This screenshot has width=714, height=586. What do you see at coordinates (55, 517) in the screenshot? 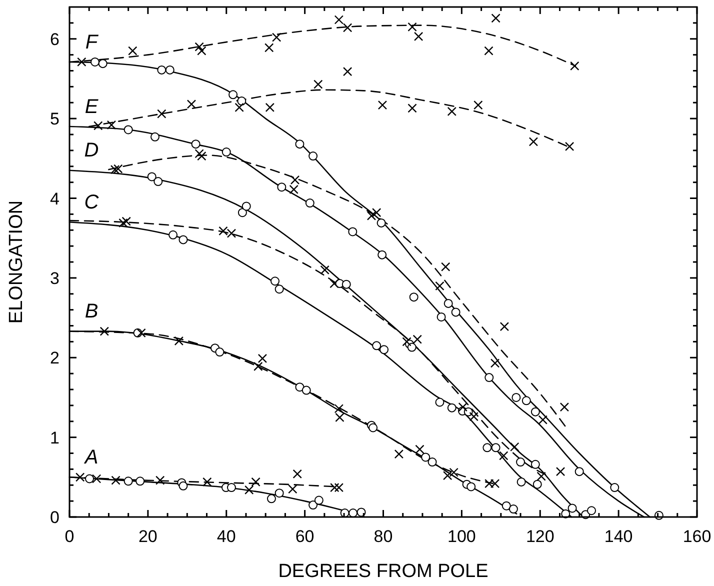
I see `y-tick-label: 0` at bounding box center [55, 517].